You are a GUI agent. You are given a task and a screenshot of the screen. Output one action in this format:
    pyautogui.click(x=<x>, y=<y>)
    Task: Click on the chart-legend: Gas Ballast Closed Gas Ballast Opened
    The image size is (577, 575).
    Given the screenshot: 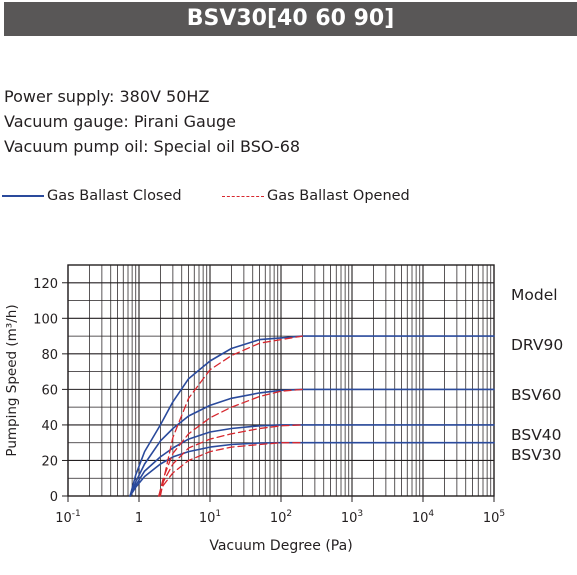 What is the action you would take?
    pyautogui.click(x=288, y=200)
    